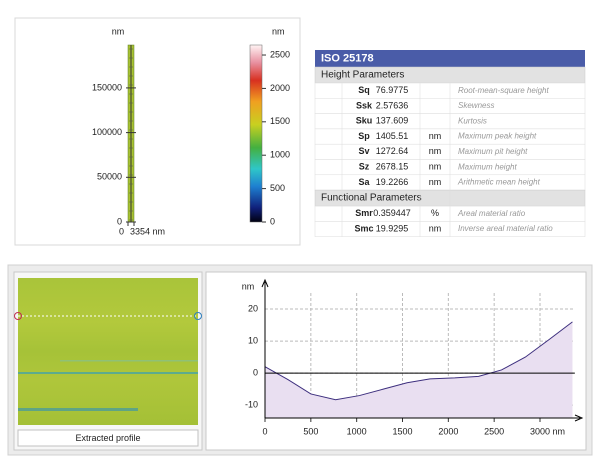 The height and width of the screenshot is (462, 600). I want to click on param-name: Sz, so click(364, 167).